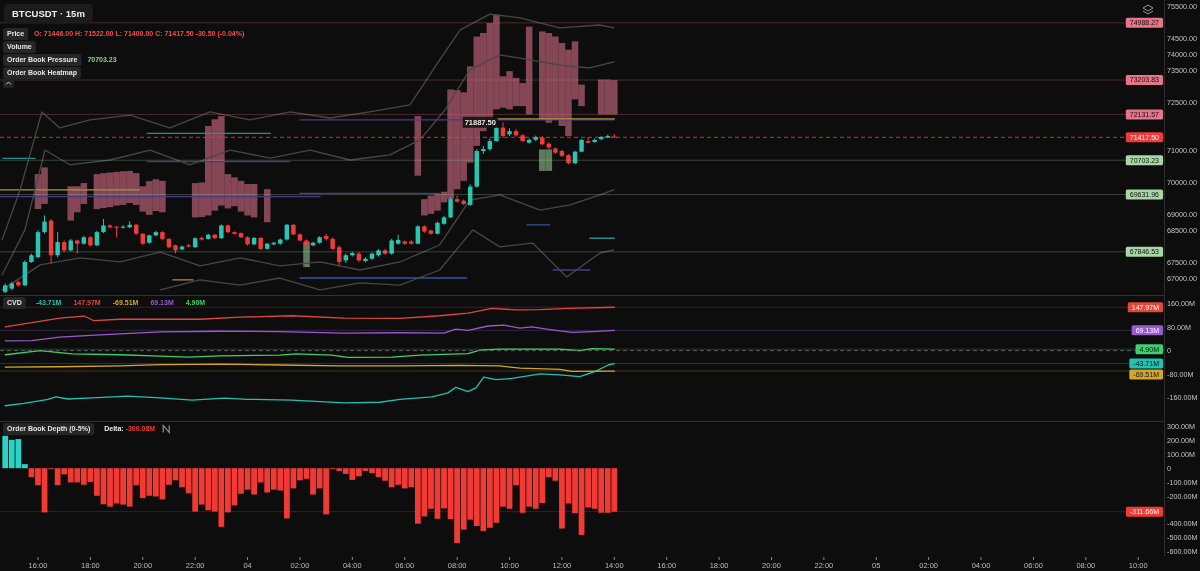 The width and height of the screenshot is (1200, 571). I want to click on text: BTCUSDT · 15m, so click(48, 13).